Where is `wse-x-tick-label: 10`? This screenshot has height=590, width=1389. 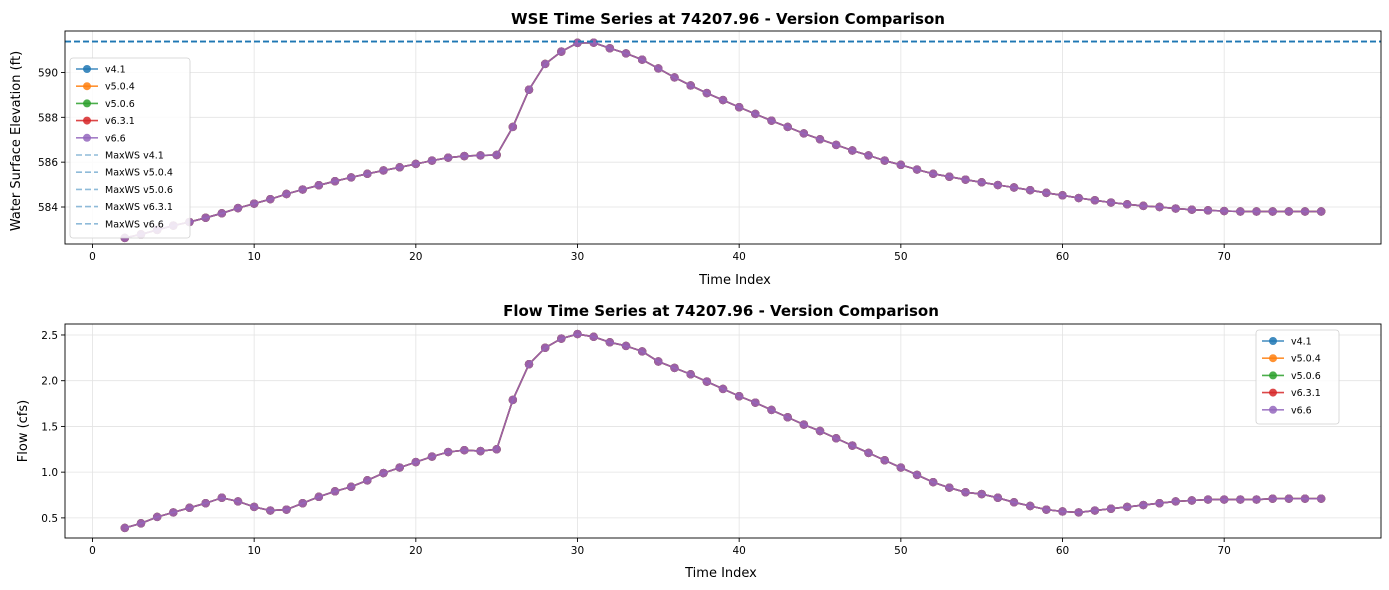
wse-x-tick-label: 10 is located at coordinates (253, 257).